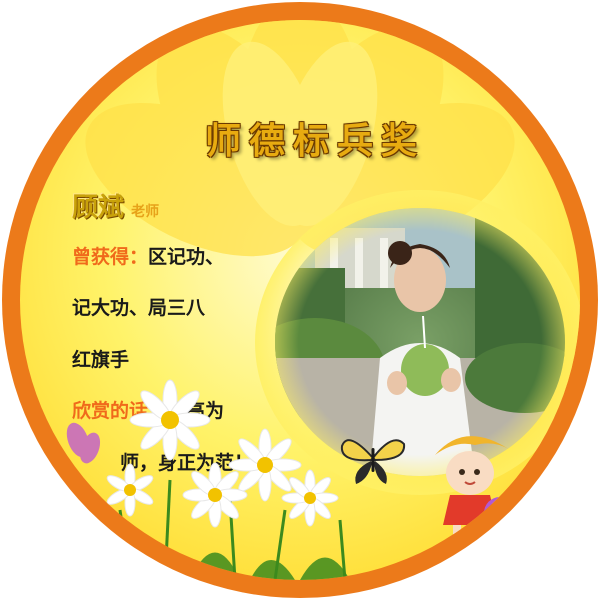 Image resolution: width=600 pixels, height=600 pixels. What do you see at coordinates (186, 257) in the screenshot?
I see `achievements-text-1: 区记功、` at bounding box center [186, 257].